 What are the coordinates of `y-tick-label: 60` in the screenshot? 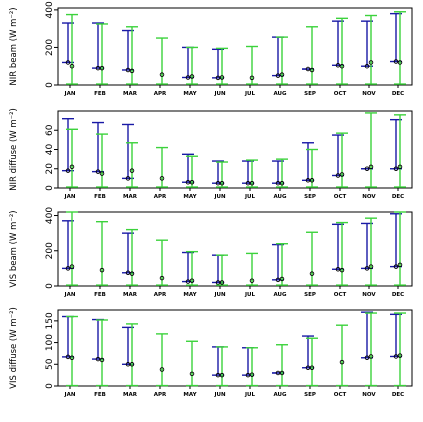 It's located at (50, 130).